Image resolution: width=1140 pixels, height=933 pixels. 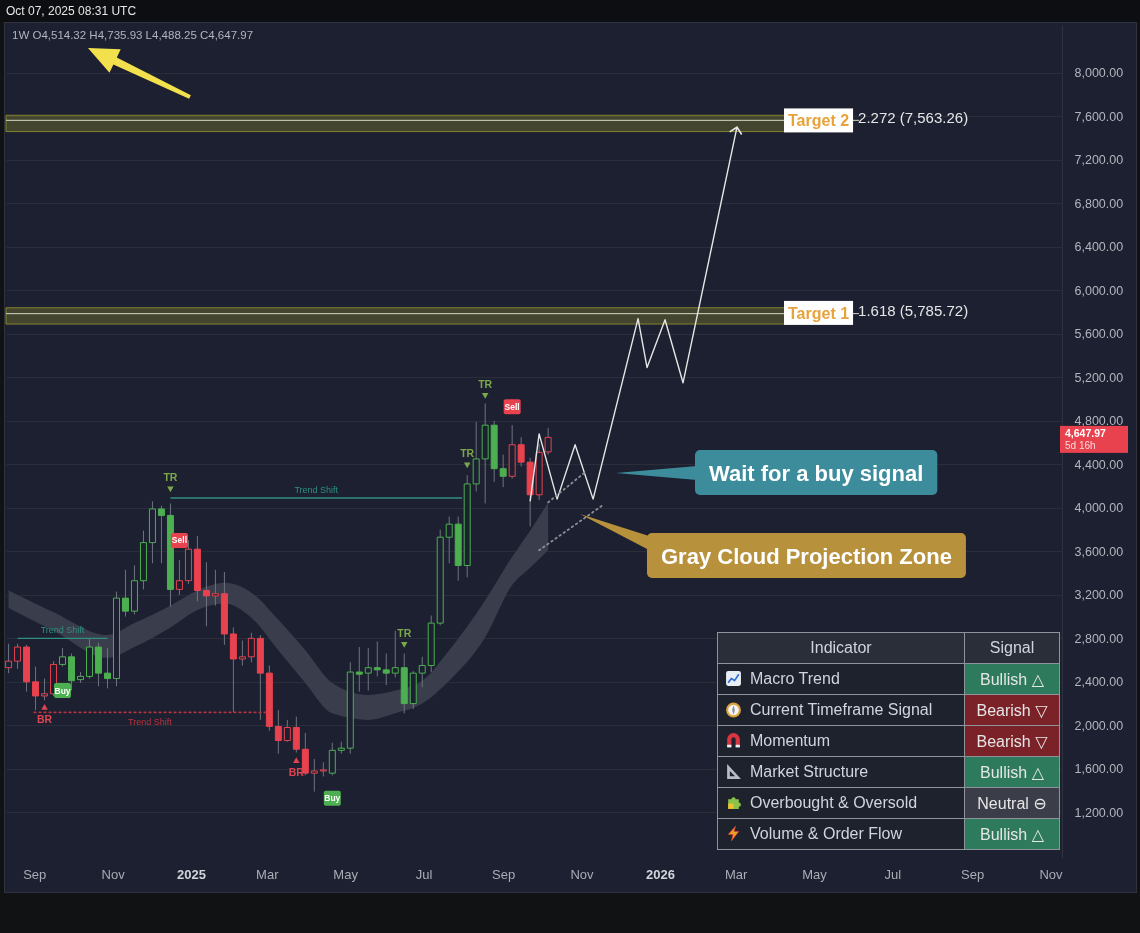 What do you see at coordinates (1086, 432) in the screenshot?
I see `text: 4,647.97` at bounding box center [1086, 432].